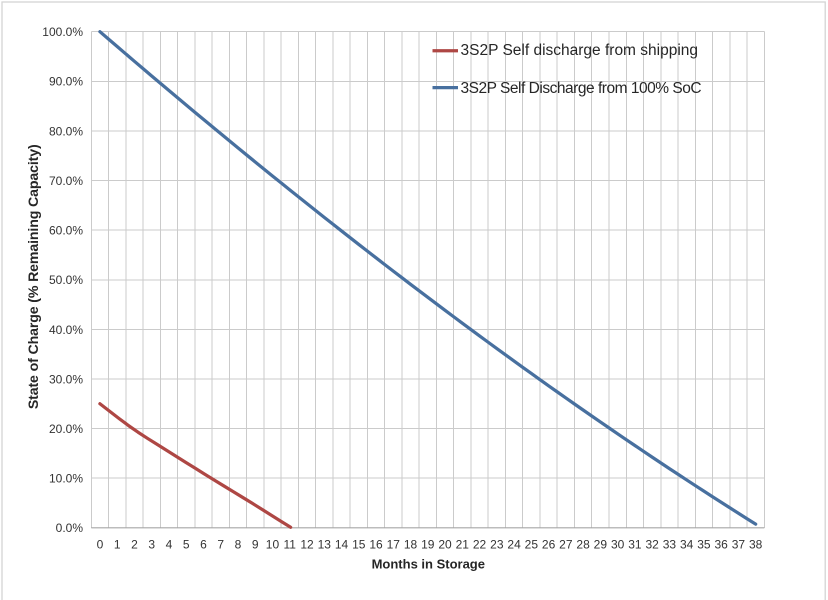  Describe the element at coordinates (117, 544) in the screenshot. I see `svg-text: 1` at that location.